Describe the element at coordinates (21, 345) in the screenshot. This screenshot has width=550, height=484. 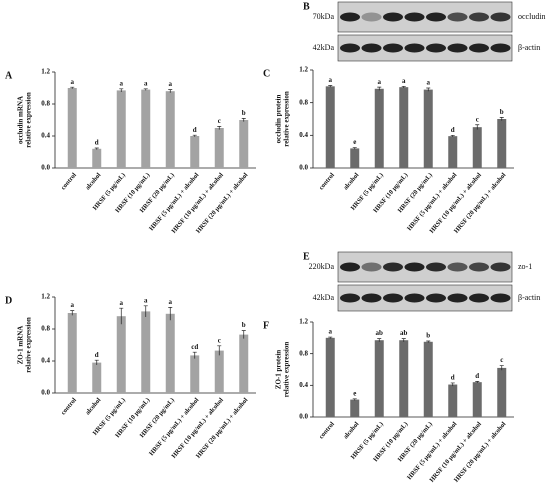
I see `y-axis-label: ZO-1 mRNA` at that location.